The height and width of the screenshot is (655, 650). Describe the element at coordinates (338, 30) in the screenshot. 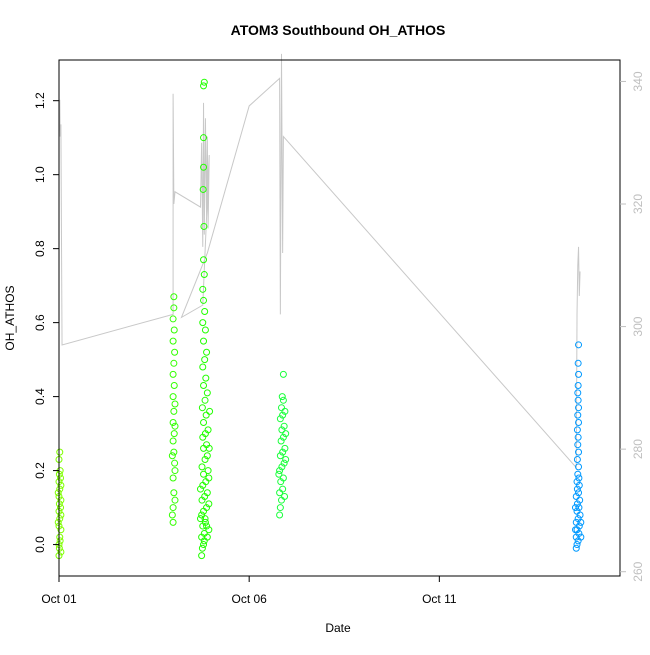

I see `chart-title: ATOM3 Southbound OH_ATHOS` at that location.